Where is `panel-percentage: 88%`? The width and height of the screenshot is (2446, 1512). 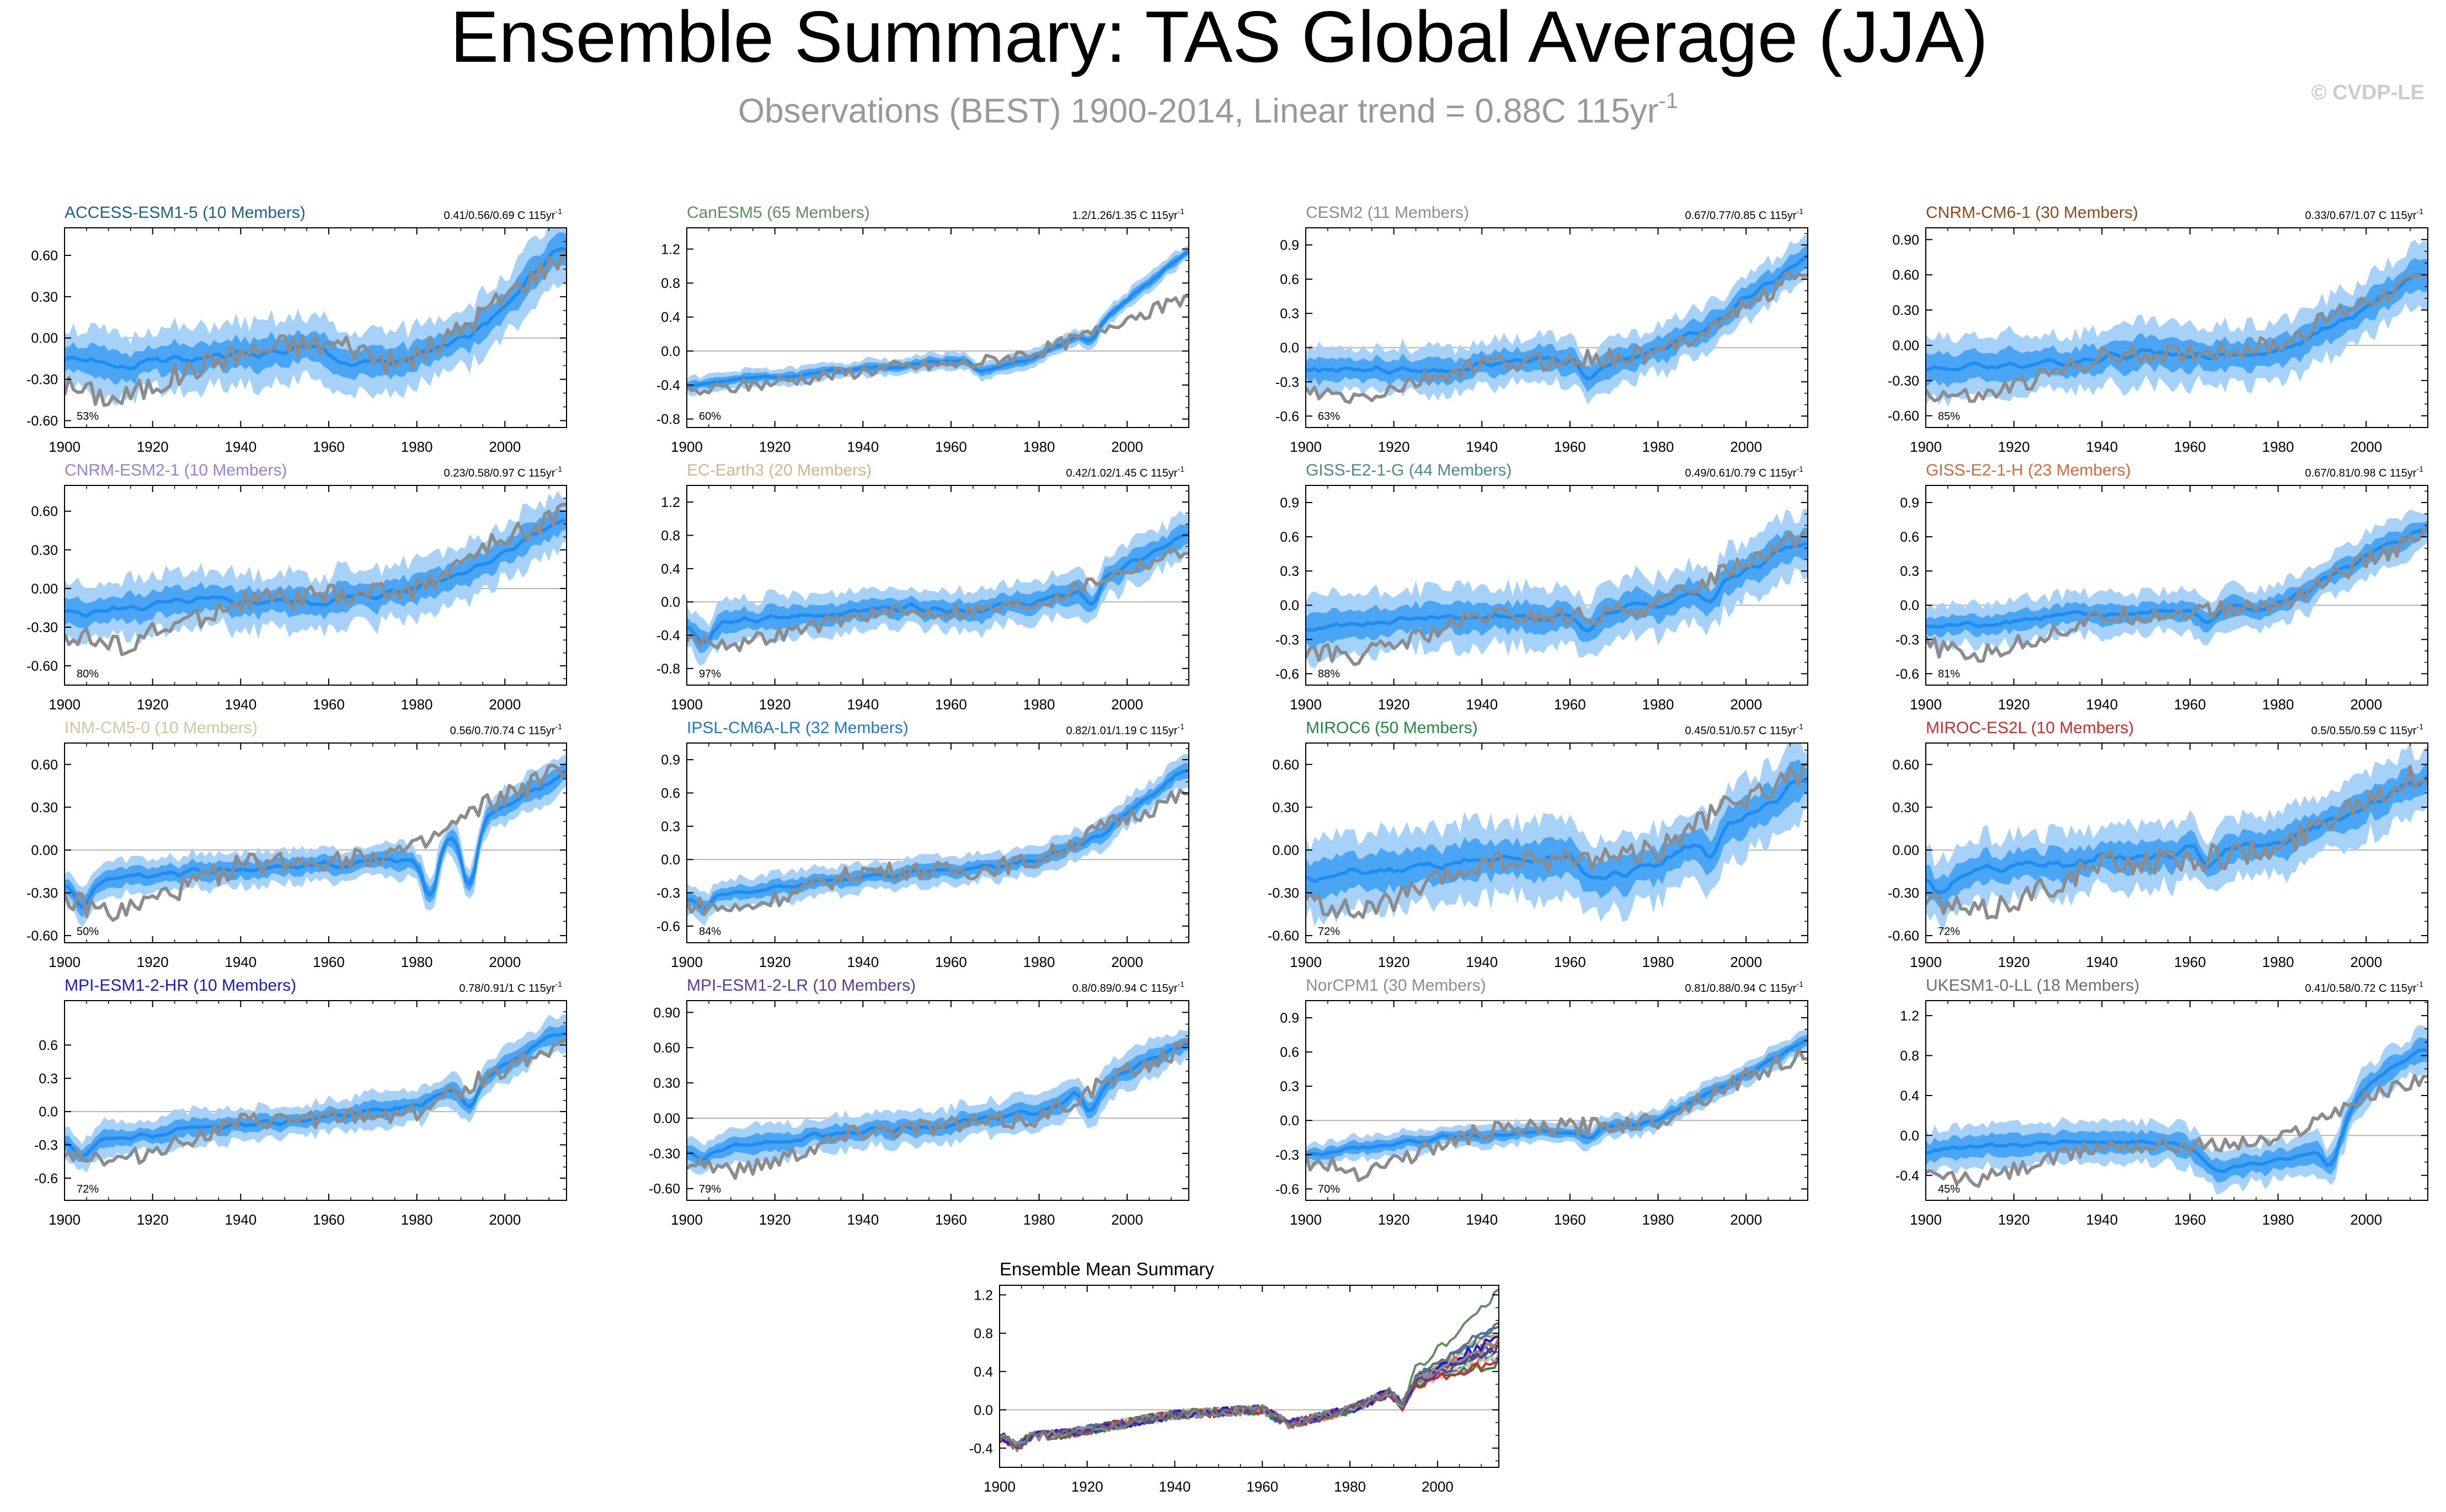 panel-percentage: 88% is located at coordinates (1329, 674).